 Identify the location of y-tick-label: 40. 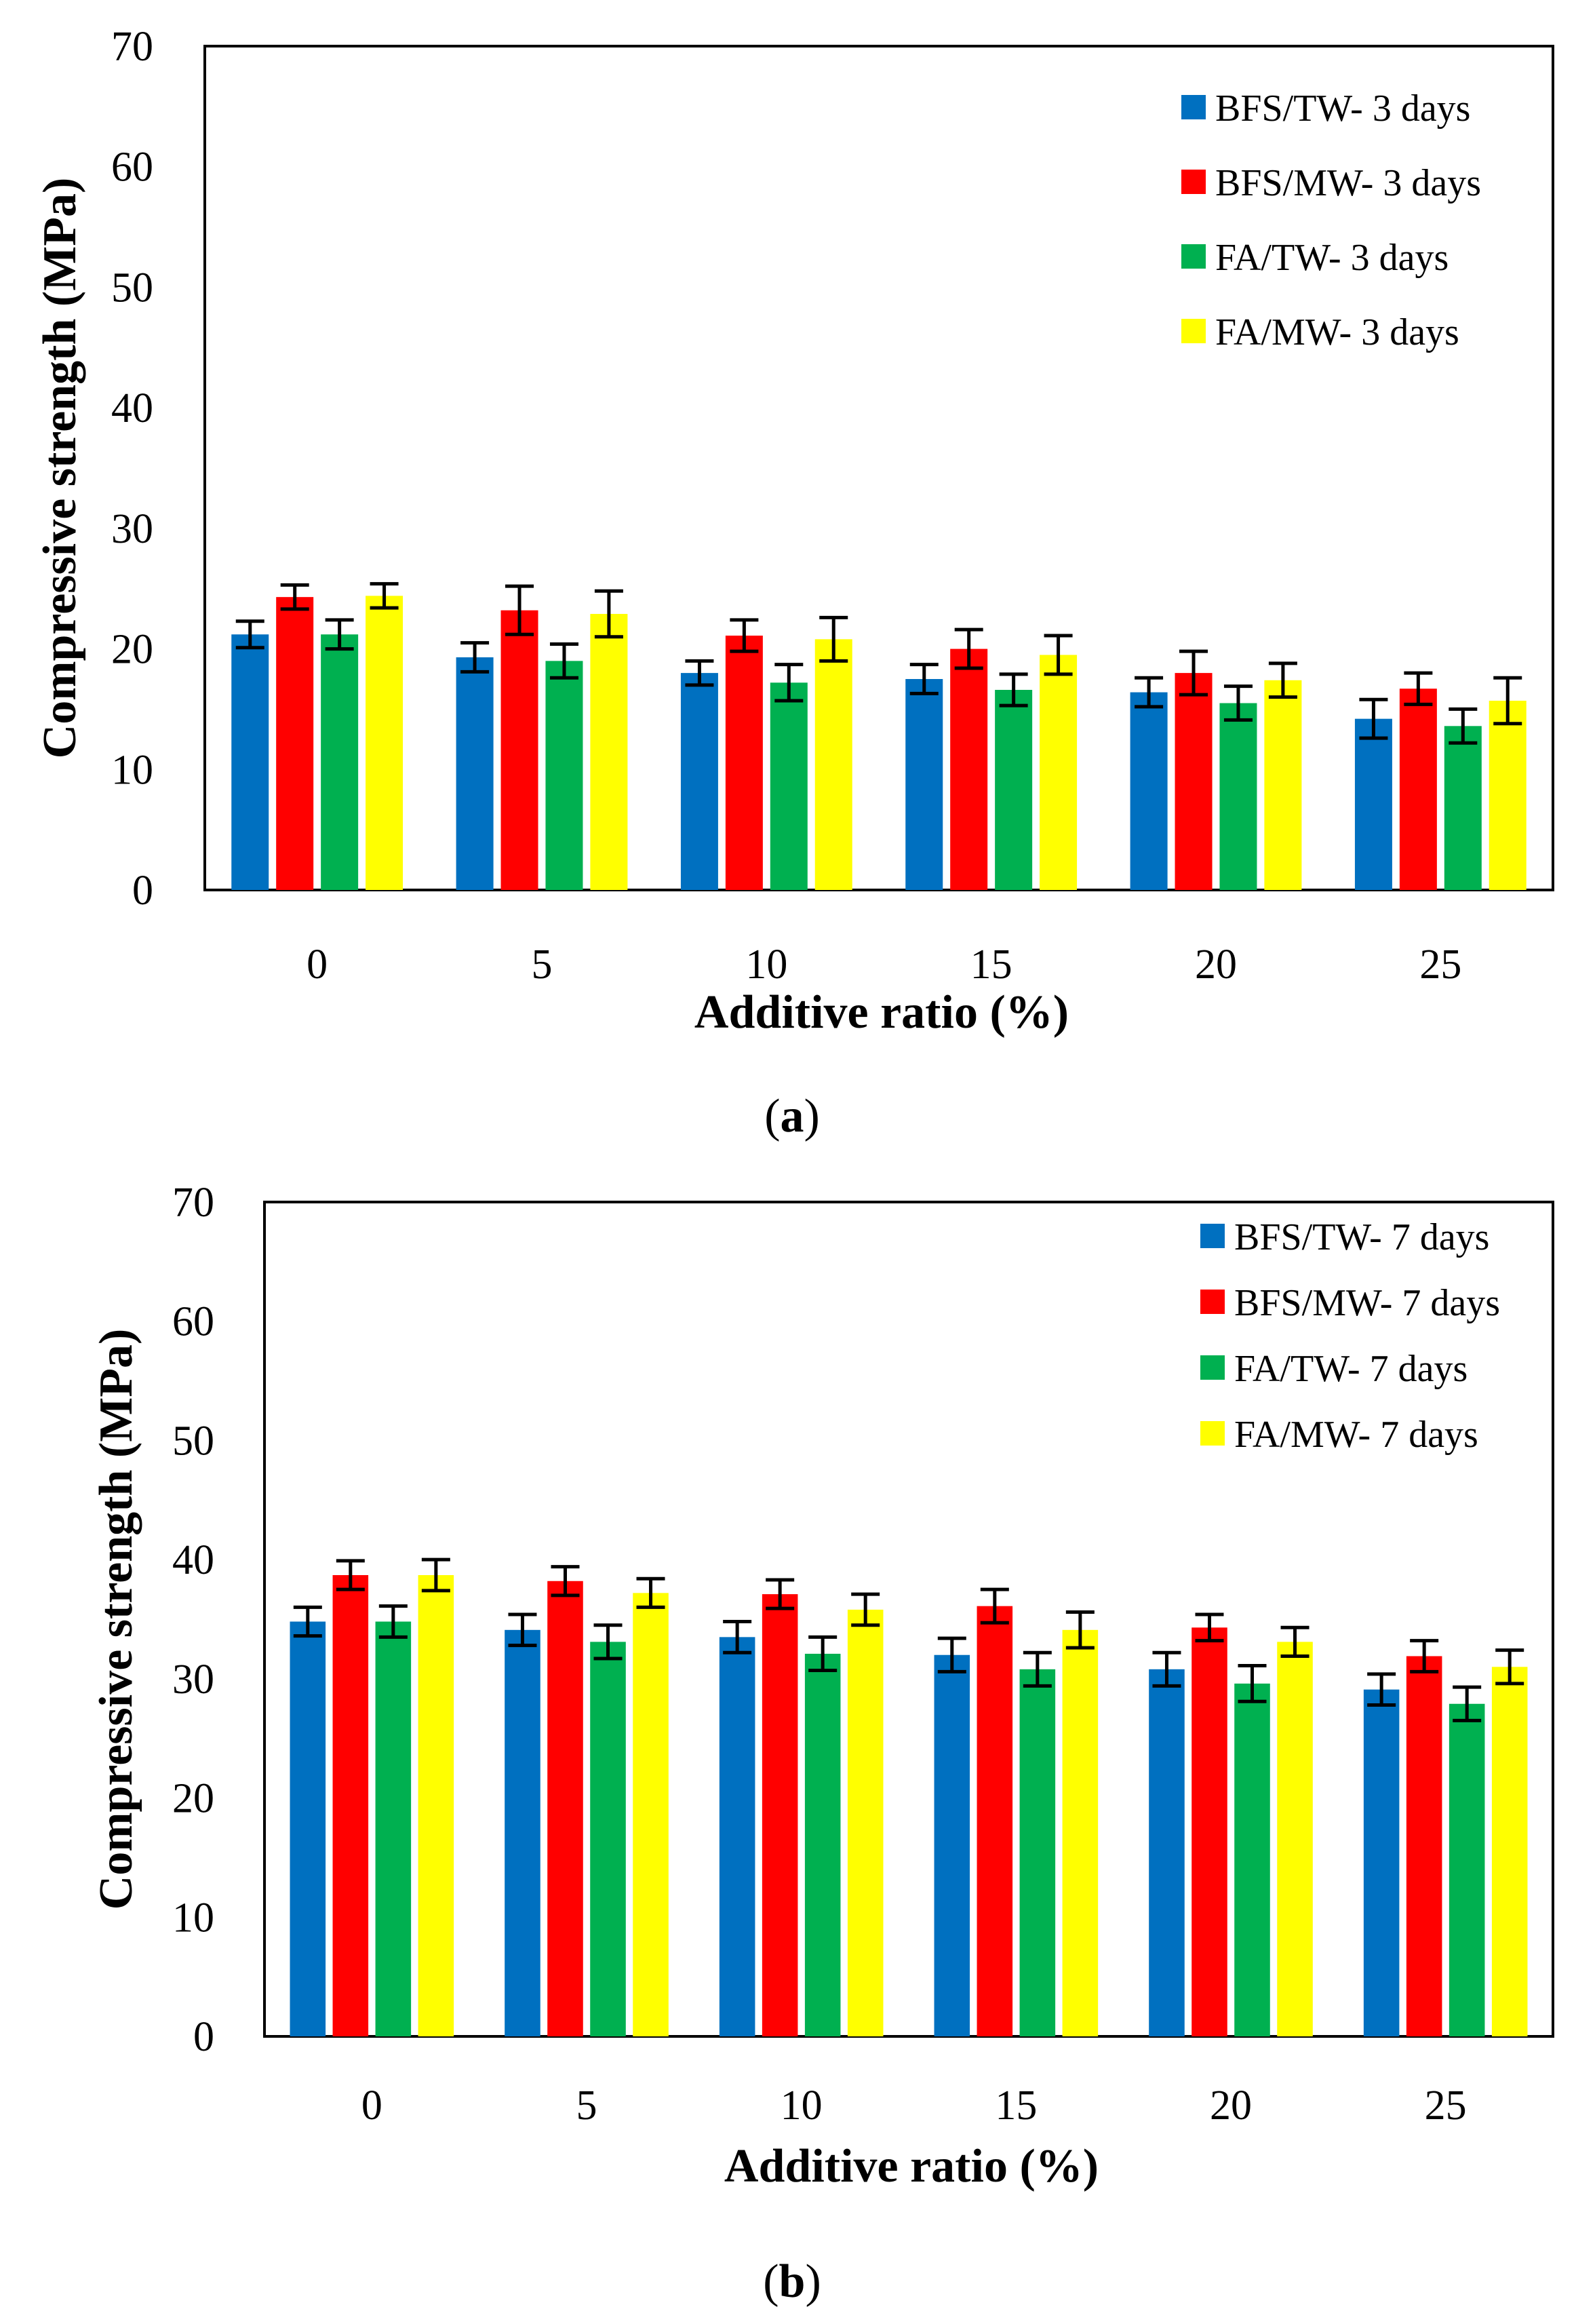
(132, 408).